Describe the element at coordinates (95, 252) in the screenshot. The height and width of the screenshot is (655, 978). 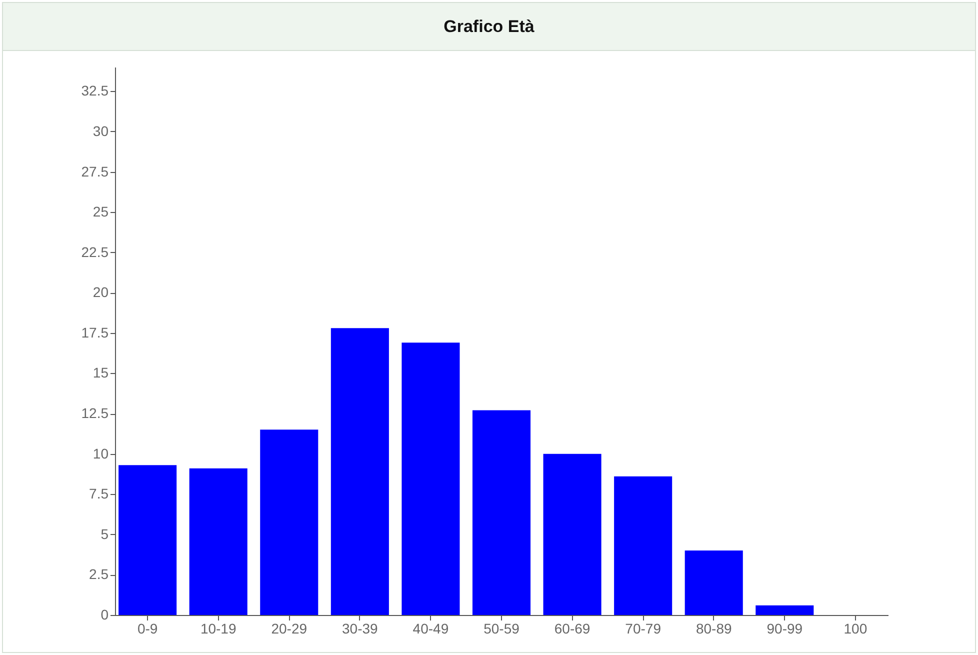
I see `y-tick-label: 22.5` at that location.